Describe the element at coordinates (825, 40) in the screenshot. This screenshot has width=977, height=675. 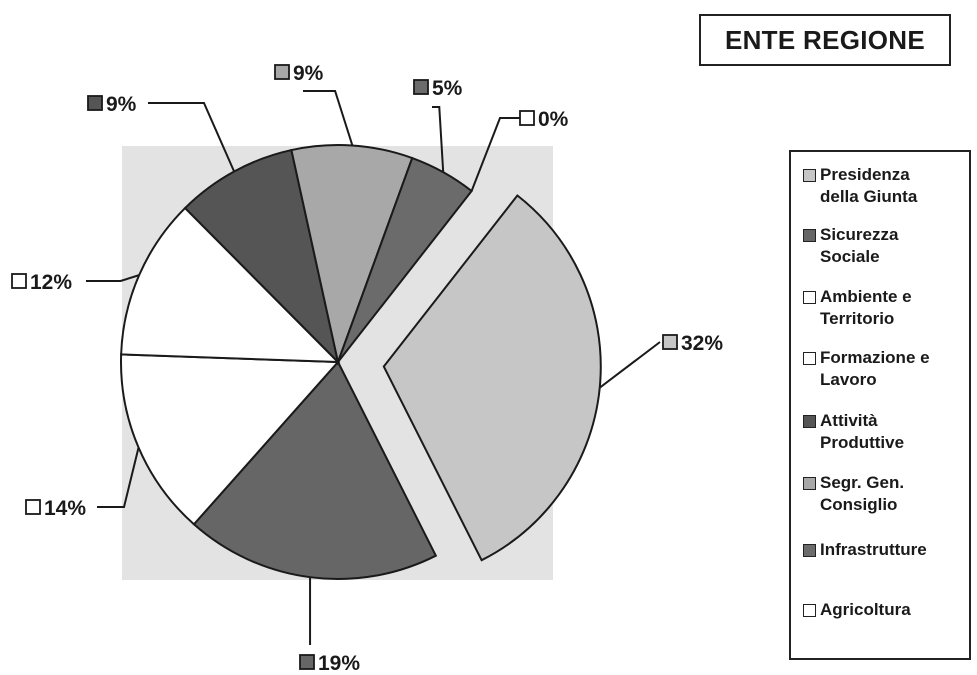
I see `chart-title: ENTE REGIONE` at that location.